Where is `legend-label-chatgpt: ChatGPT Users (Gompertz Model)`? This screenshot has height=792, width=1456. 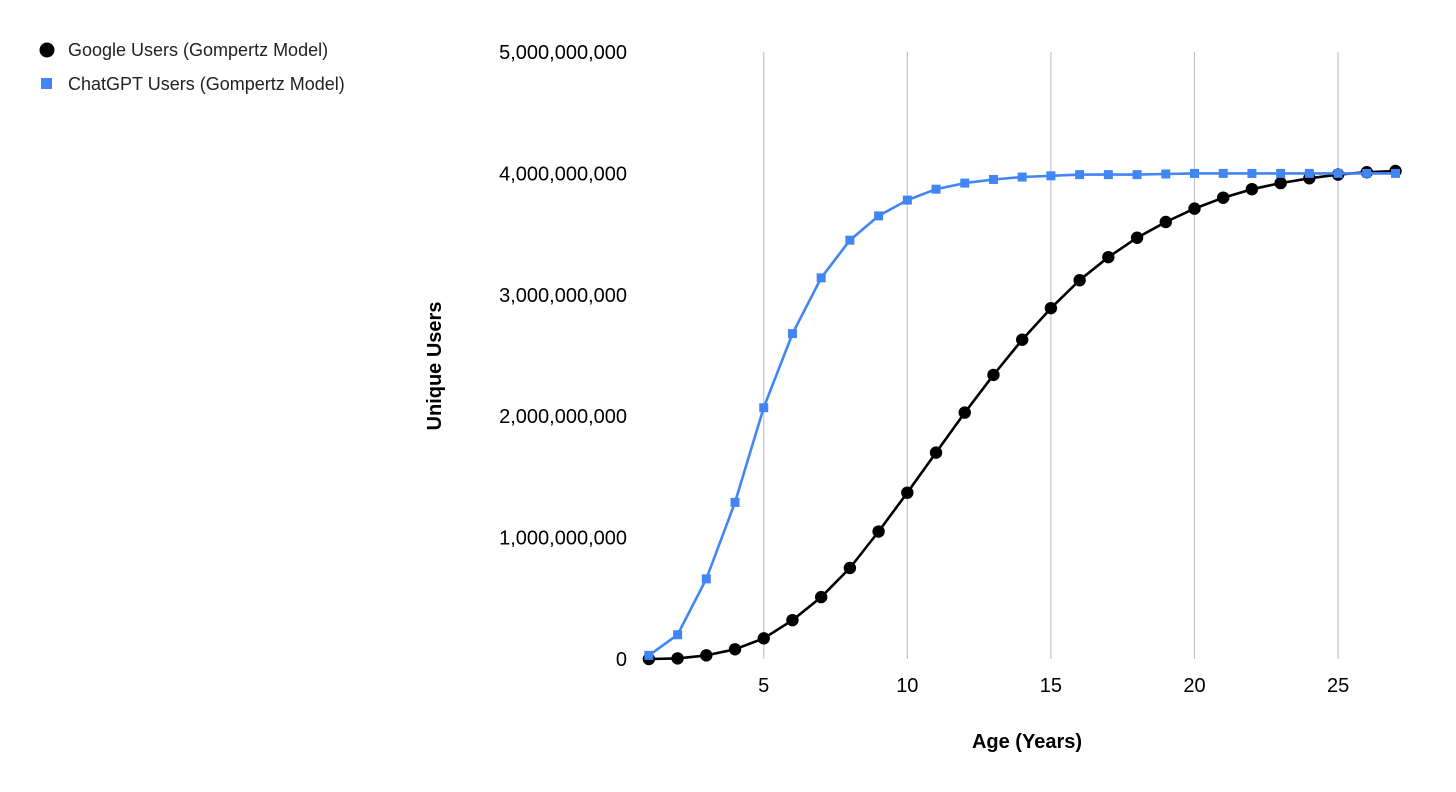
legend-label-chatgpt: ChatGPT Users (Gompertz Model) is located at coordinates (206, 84).